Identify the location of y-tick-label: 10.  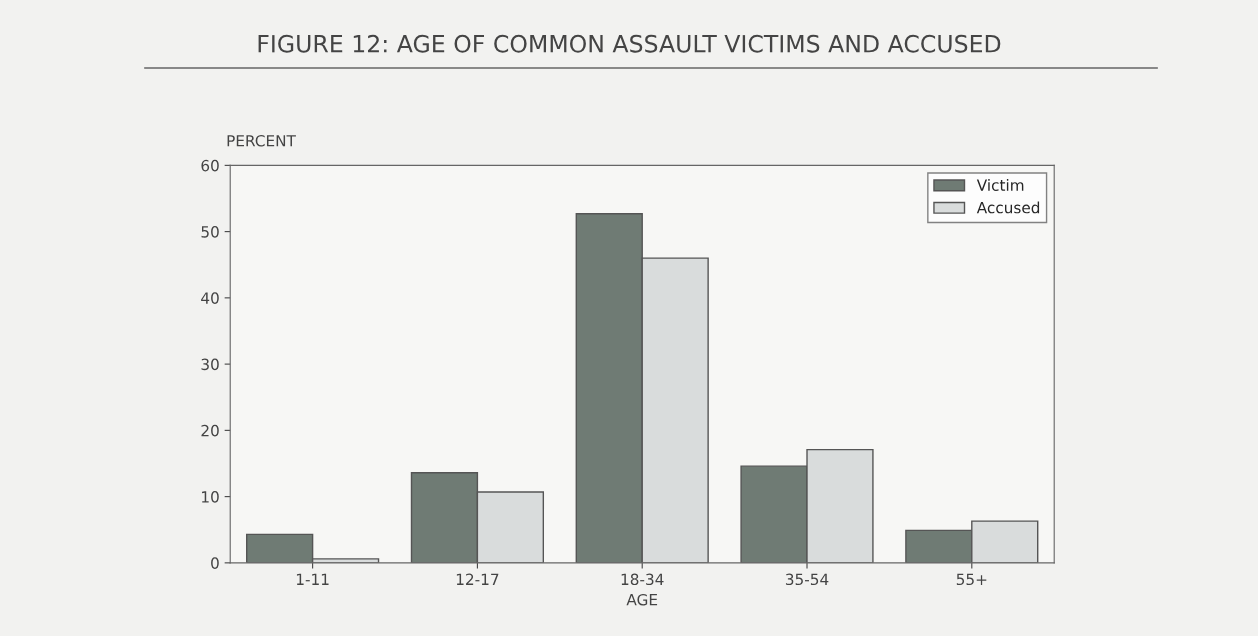
(210, 497).